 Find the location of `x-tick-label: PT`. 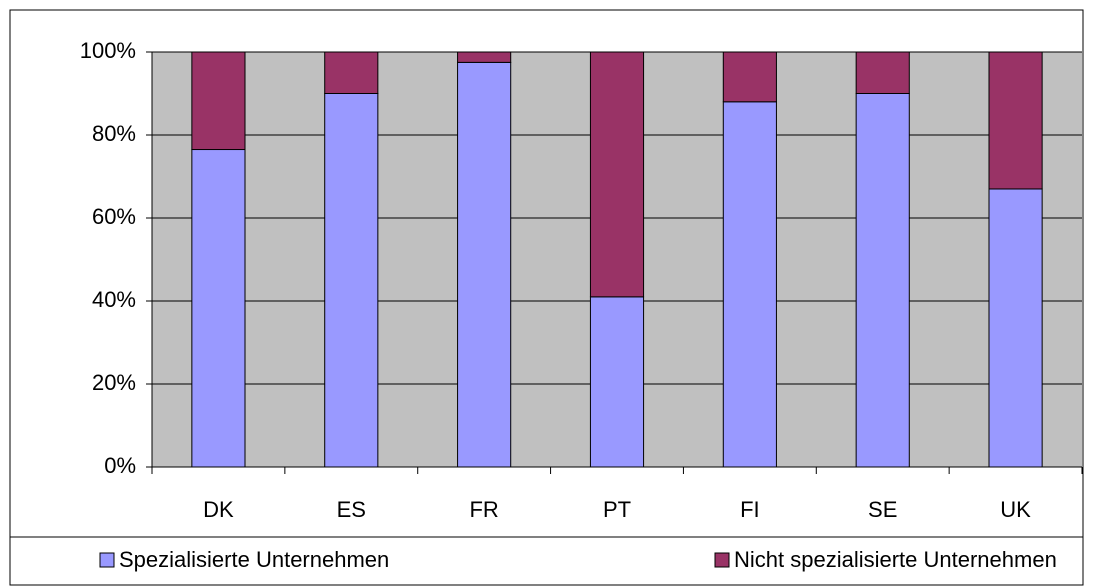

x-tick-label: PT is located at coordinates (617, 509).